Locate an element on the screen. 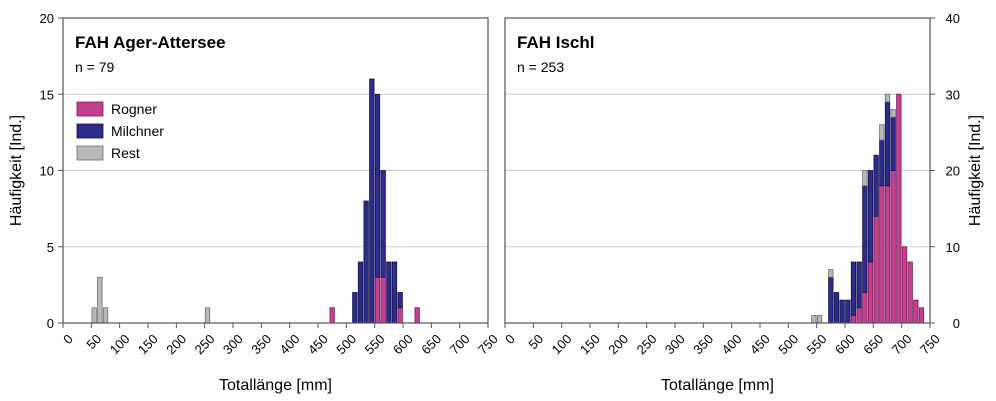 The image size is (996, 401). x-tick-label-1-7: 350 is located at coordinates (703, 344).